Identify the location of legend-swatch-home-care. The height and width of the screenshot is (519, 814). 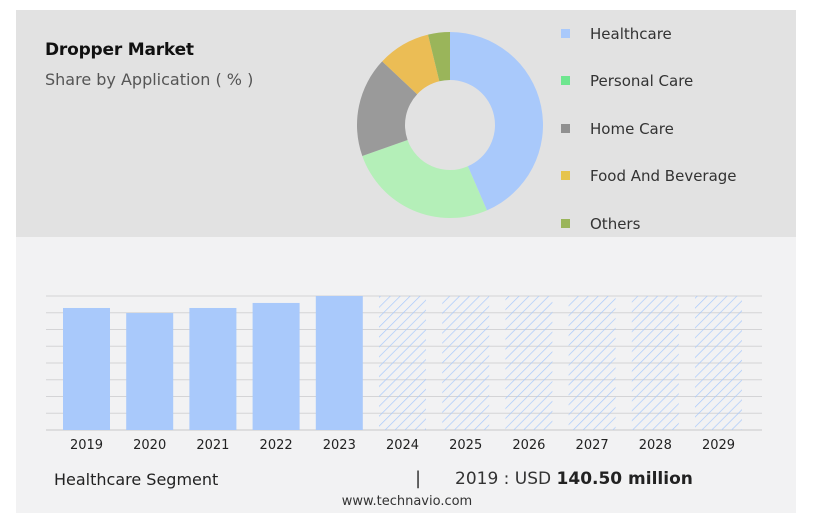
(565, 128).